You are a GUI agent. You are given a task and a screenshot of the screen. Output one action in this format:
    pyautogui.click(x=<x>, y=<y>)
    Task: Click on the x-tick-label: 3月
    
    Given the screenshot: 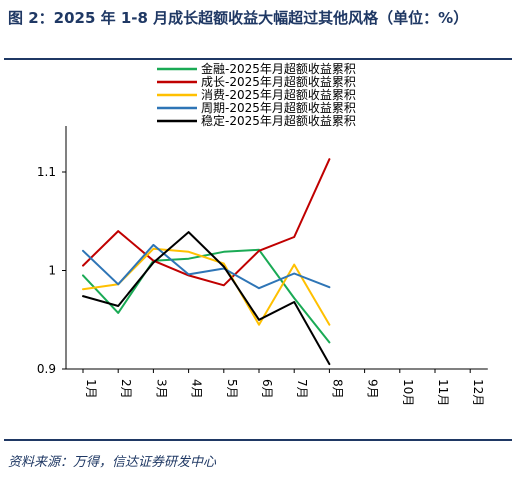 What is the action you would take?
    pyautogui.click(x=161, y=389)
    